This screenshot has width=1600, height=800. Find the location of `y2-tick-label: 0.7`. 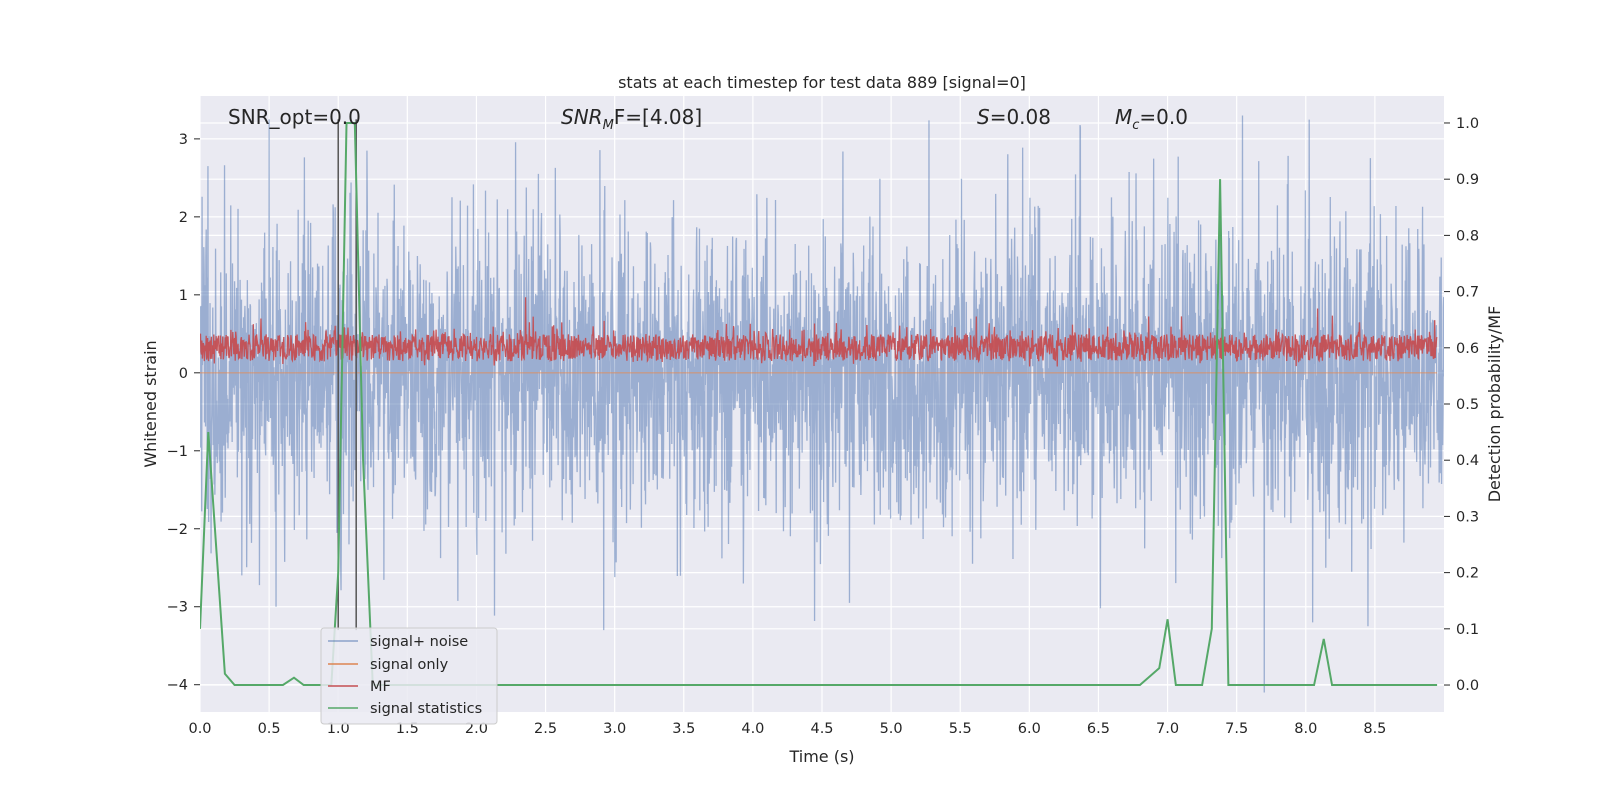

y2-tick-label: 0.7 is located at coordinates (1467, 293).